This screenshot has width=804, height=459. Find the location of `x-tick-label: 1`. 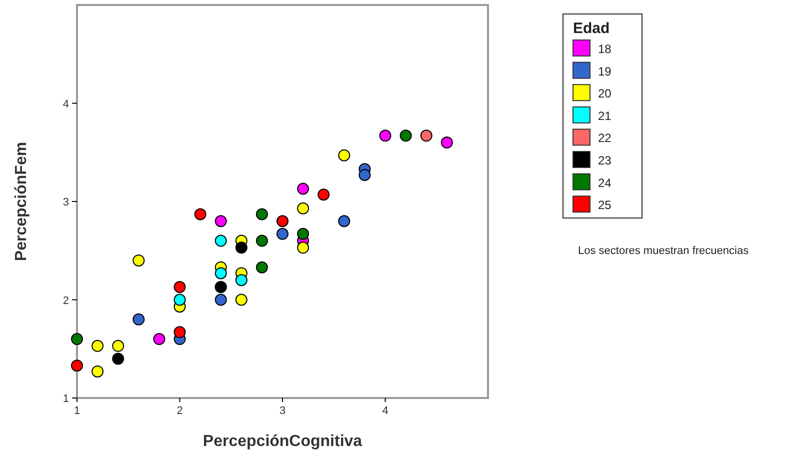

x-tick-label: 1 is located at coordinates (77, 411).